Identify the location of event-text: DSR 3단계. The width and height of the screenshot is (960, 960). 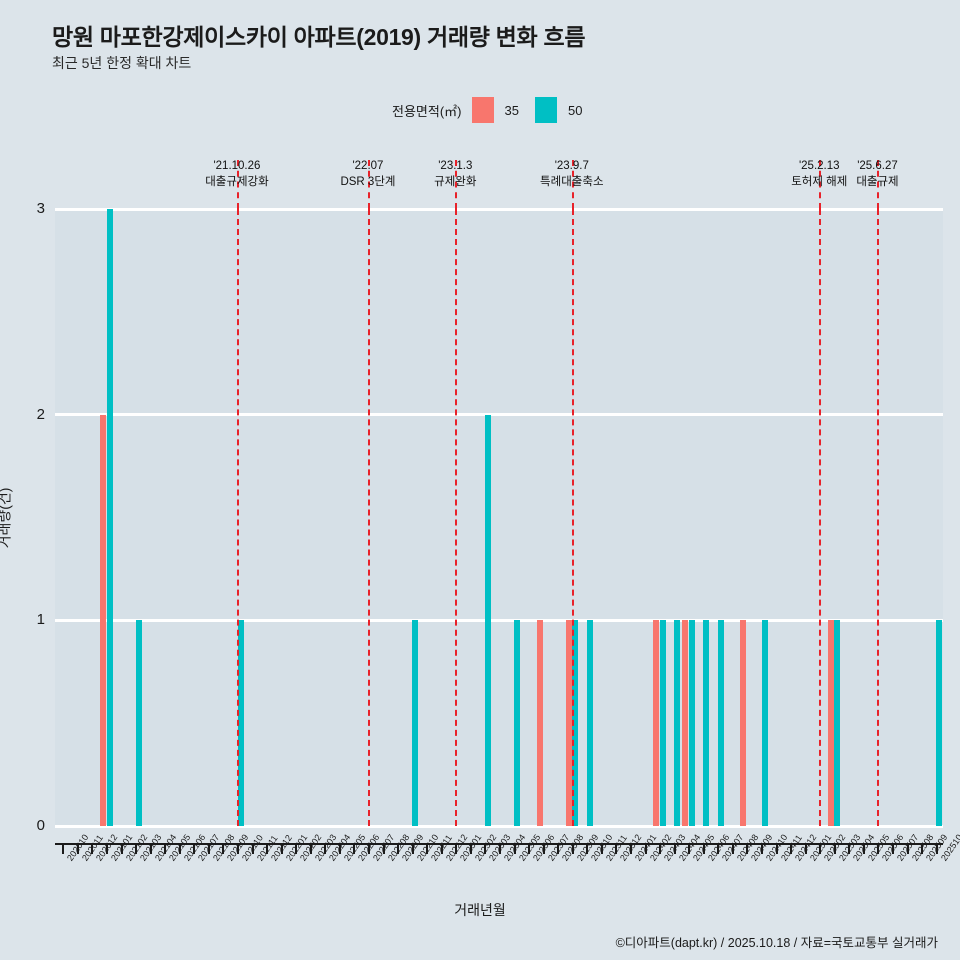
(368, 182).